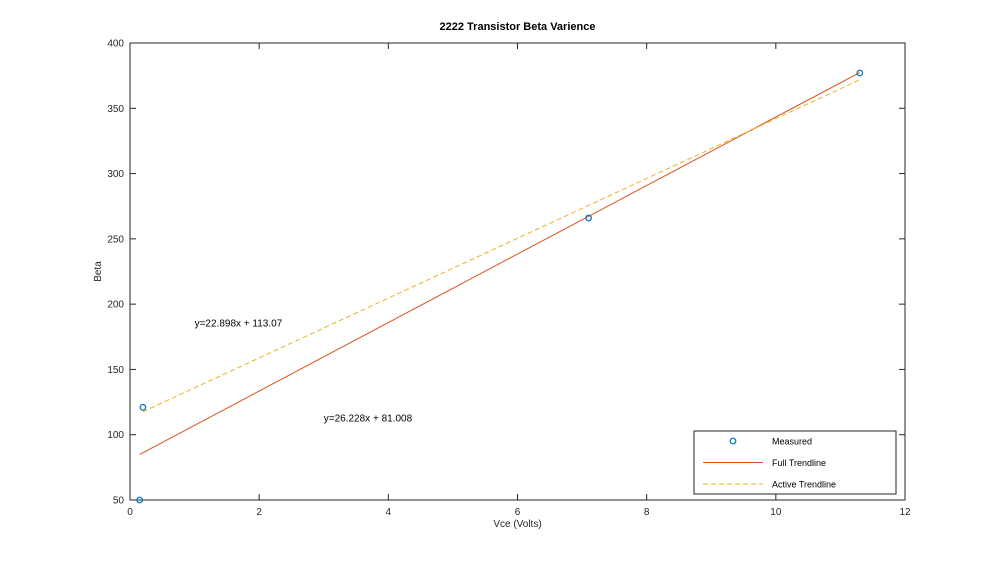 This screenshot has width=1000, height=562. I want to click on x-tick-label: 6, so click(518, 512).